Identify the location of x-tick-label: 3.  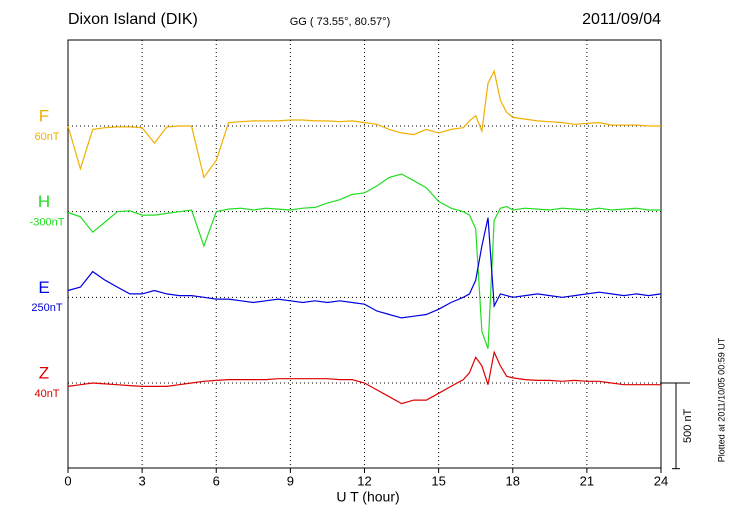
(142, 480).